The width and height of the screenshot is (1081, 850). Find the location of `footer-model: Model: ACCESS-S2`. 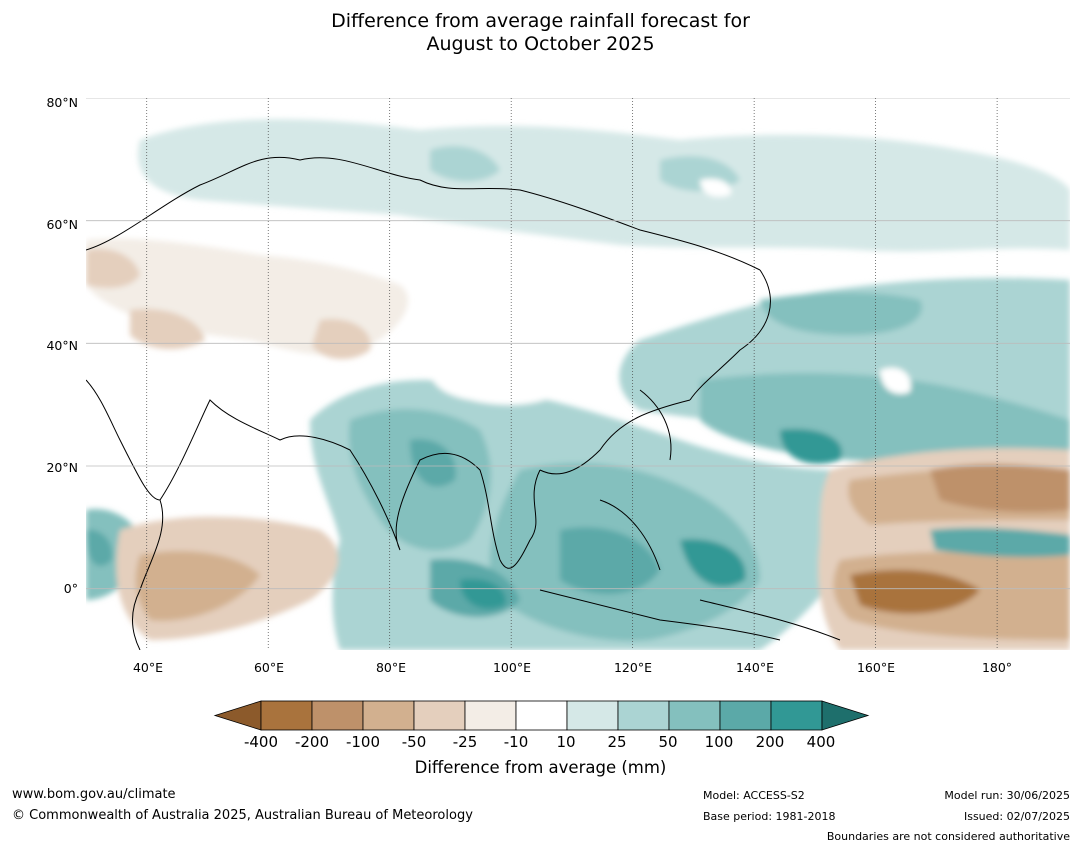

footer-model: Model: ACCESS-S2 is located at coordinates (754, 795).